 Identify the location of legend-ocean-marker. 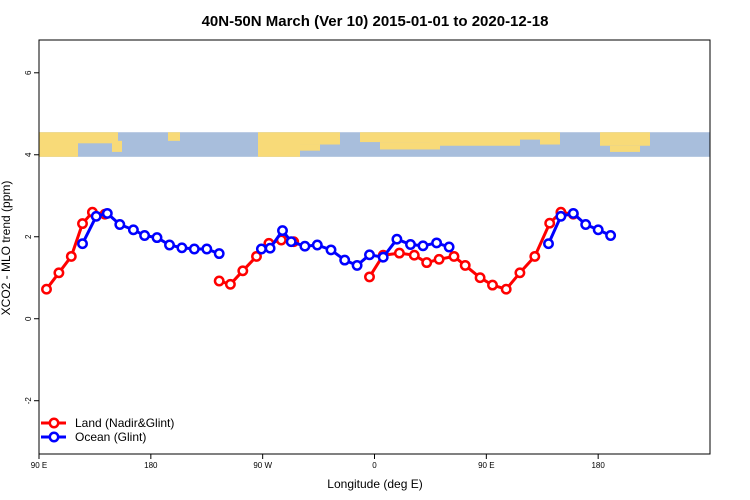
(54, 437).